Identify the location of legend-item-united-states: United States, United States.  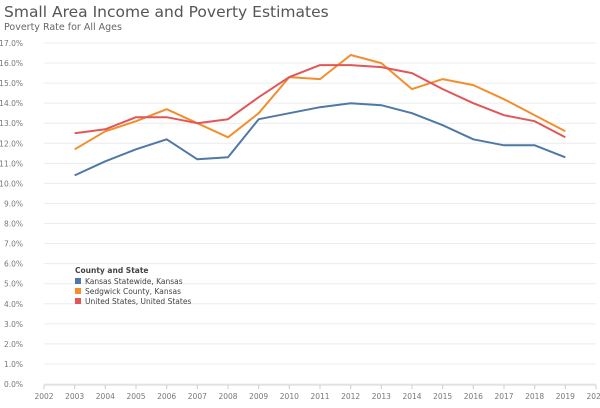
(138, 301).